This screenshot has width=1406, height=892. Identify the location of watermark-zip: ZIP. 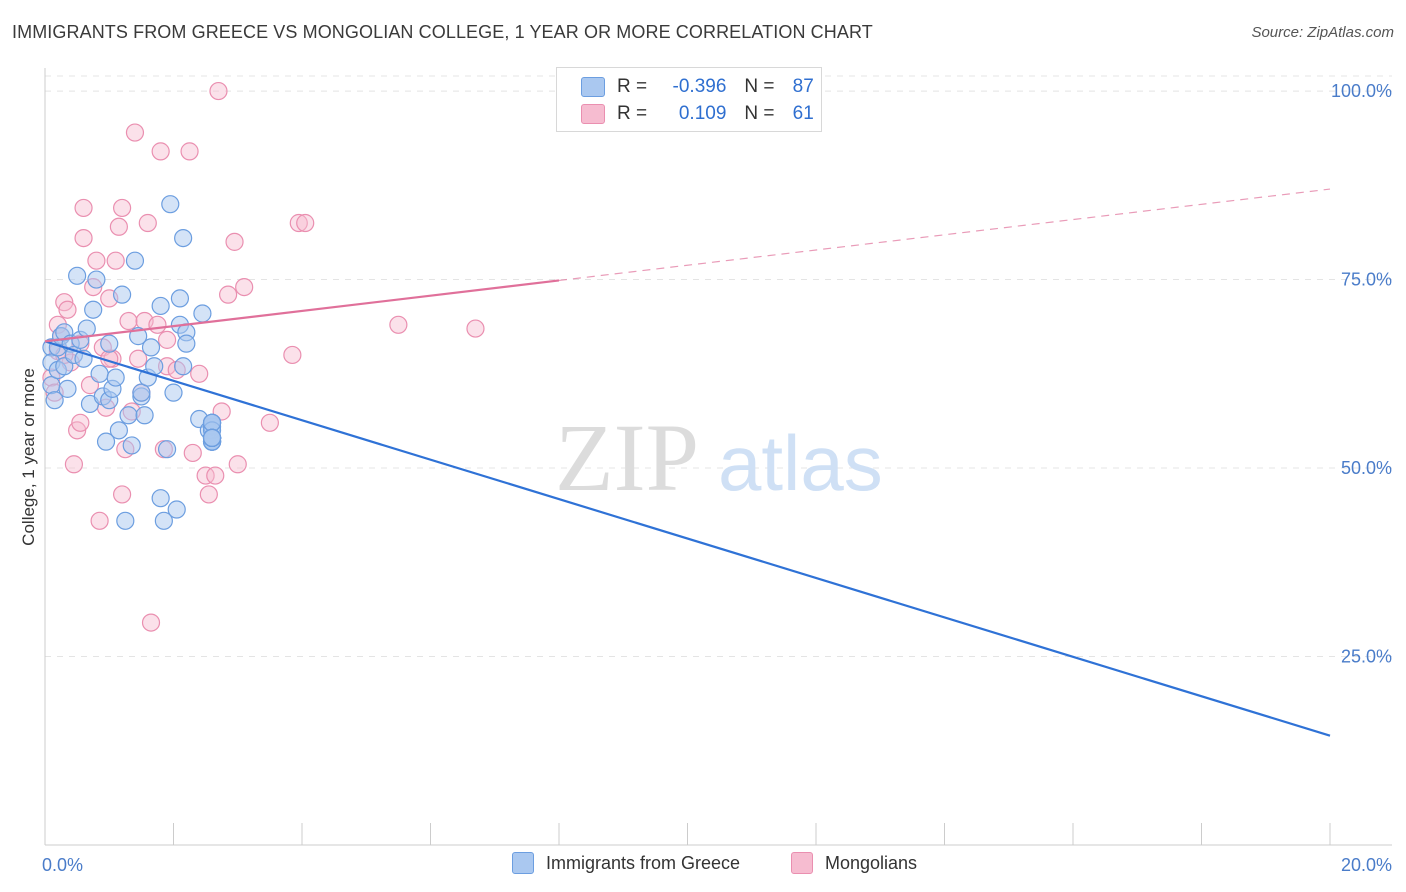
(627, 457).